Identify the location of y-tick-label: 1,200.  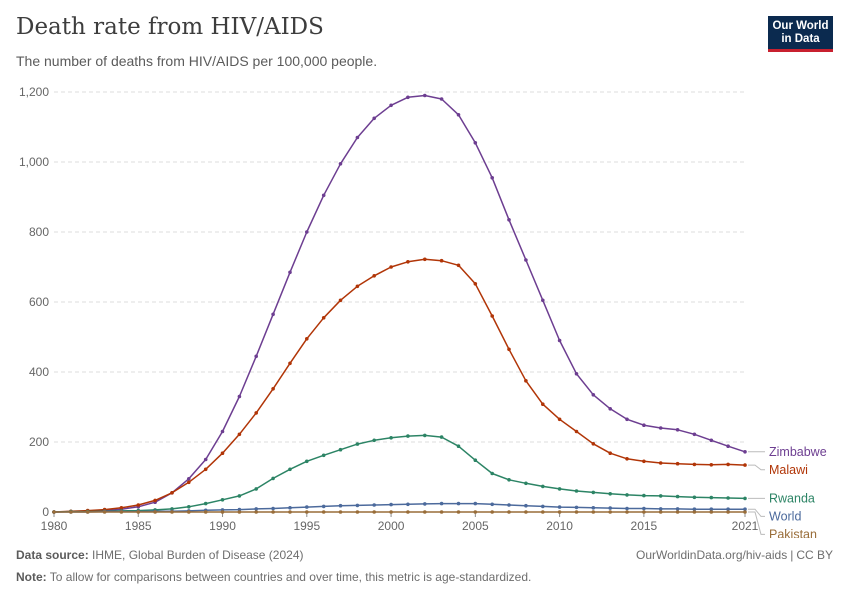
(34, 92).